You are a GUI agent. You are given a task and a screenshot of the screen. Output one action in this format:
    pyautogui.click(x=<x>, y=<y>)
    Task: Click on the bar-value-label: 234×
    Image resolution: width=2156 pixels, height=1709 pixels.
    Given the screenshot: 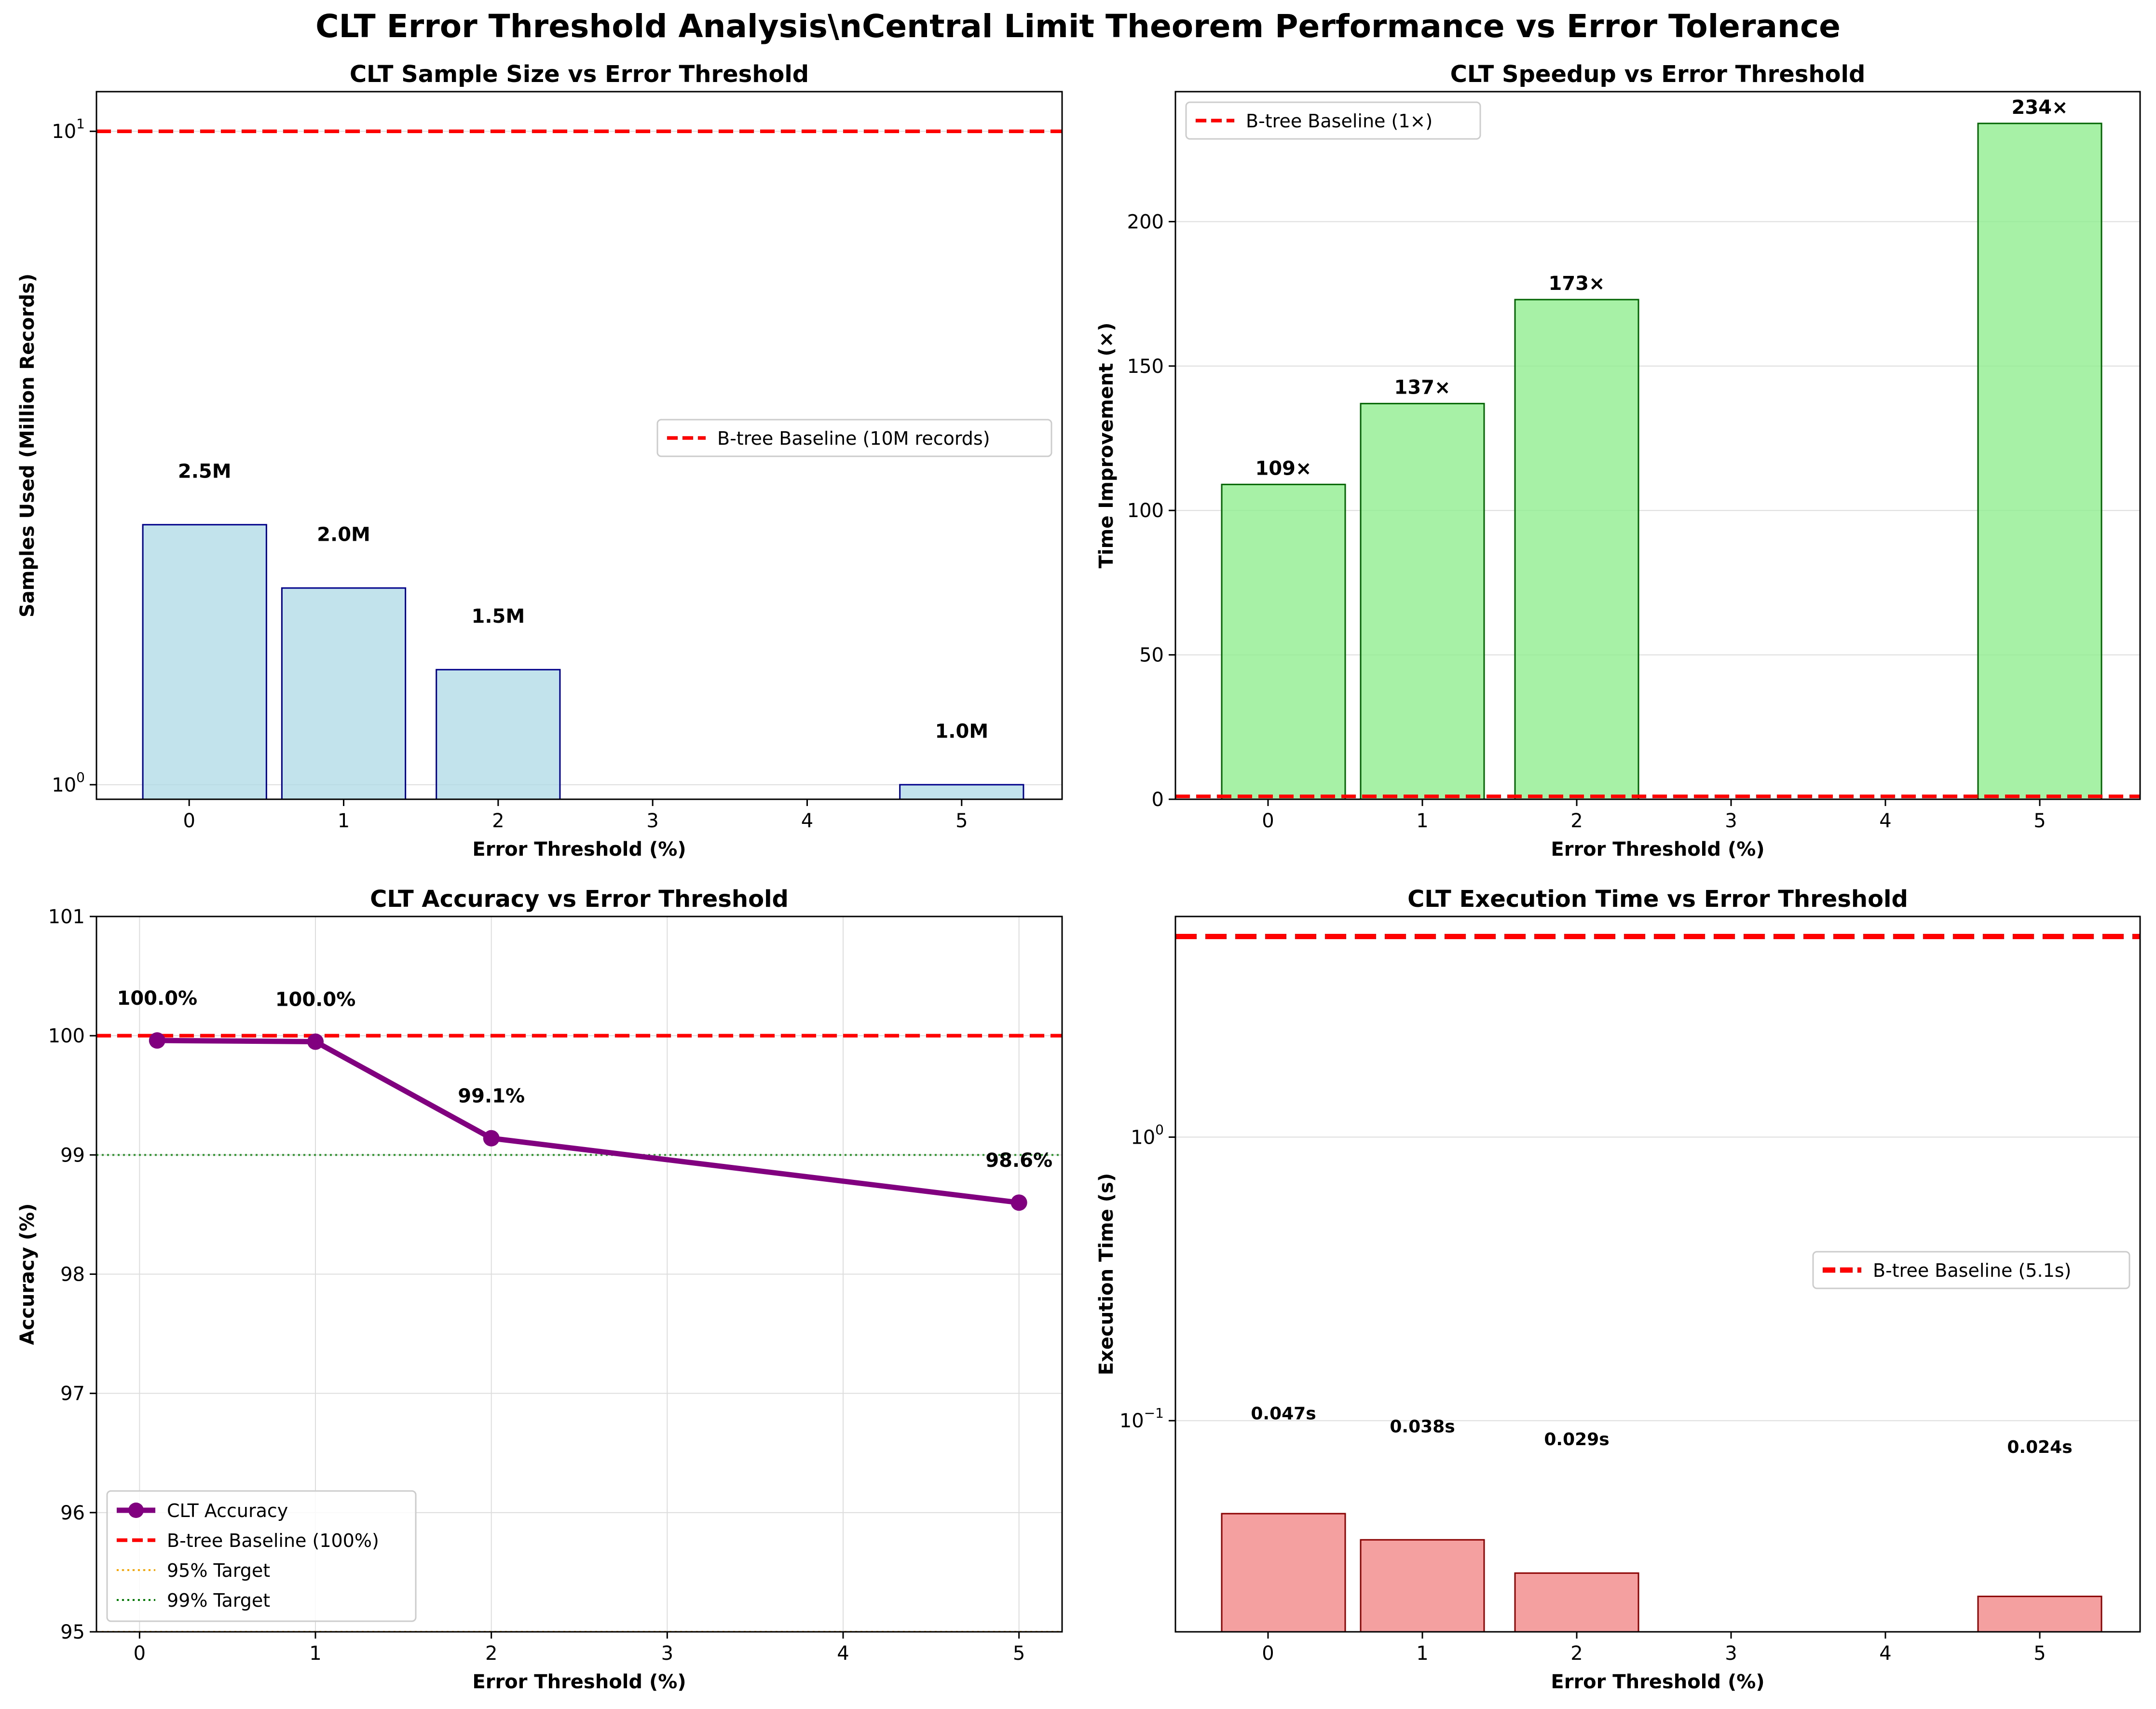 What is the action you would take?
    pyautogui.click(x=2040, y=107)
    